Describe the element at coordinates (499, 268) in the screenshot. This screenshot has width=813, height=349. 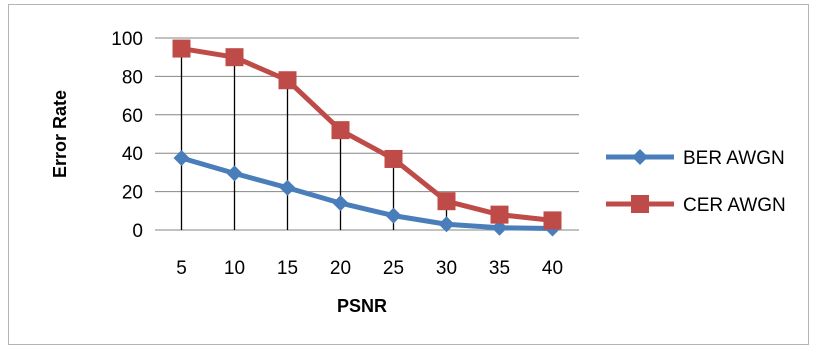
I see `x-tick-label: 35` at that location.